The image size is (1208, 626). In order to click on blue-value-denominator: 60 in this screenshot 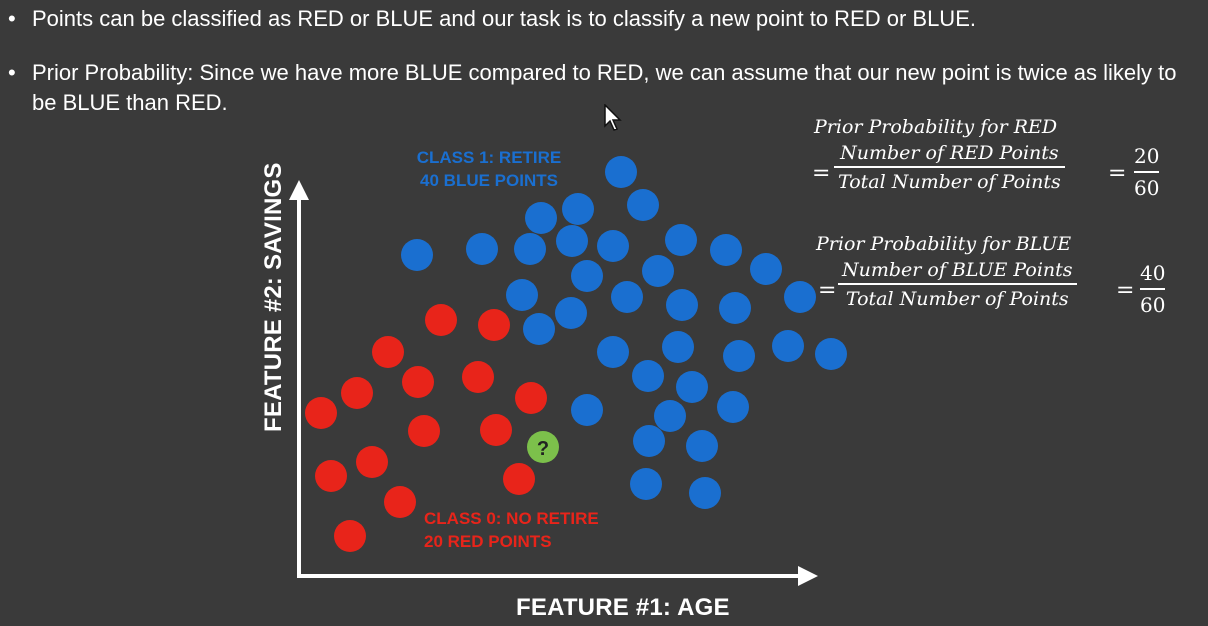, I will do `click(1153, 305)`.